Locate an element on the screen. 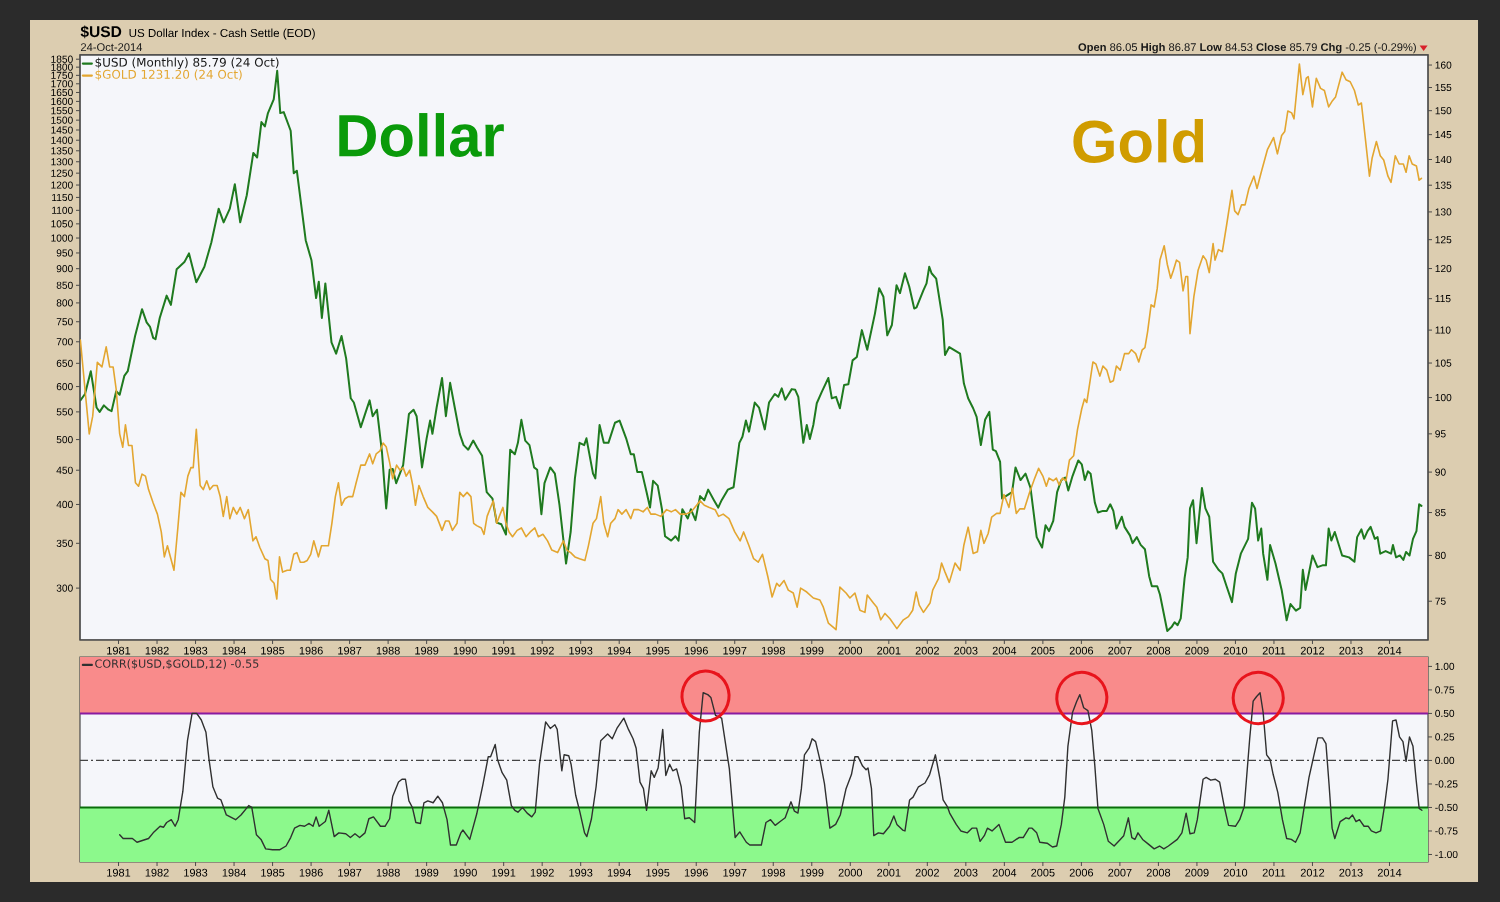 This screenshot has height=902, width=1500. y-tick-label: 150 is located at coordinates (1443, 111).